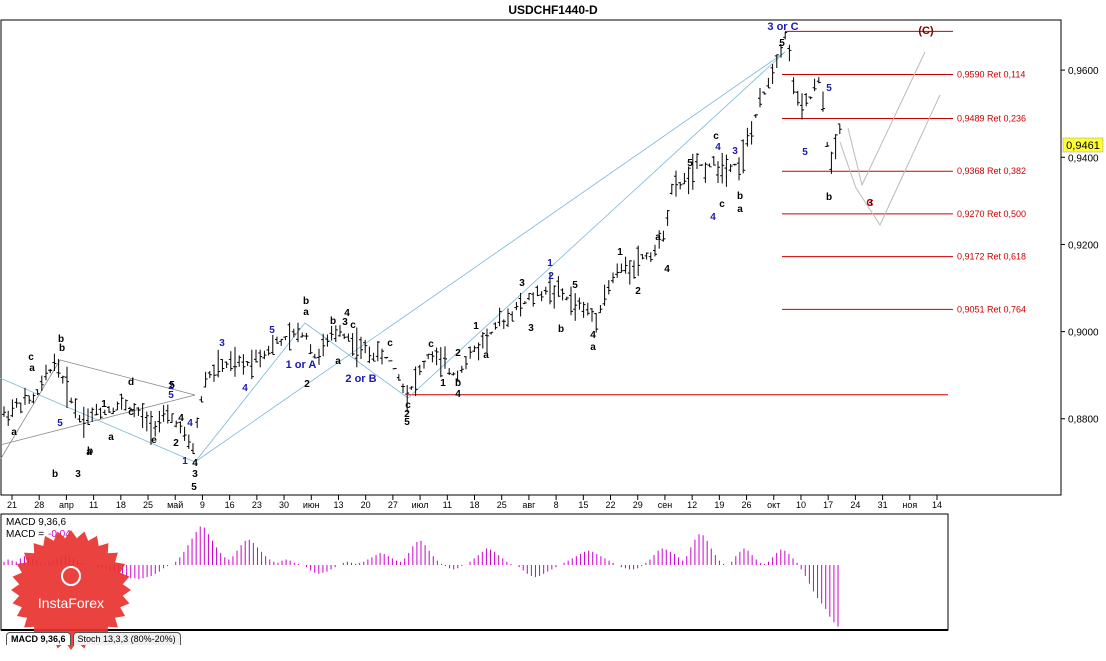 This screenshot has width=1106, height=661. What do you see at coordinates (39, 505) in the screenshot?
I see `time-tick-label: 28` at bounding box center [39, 505].